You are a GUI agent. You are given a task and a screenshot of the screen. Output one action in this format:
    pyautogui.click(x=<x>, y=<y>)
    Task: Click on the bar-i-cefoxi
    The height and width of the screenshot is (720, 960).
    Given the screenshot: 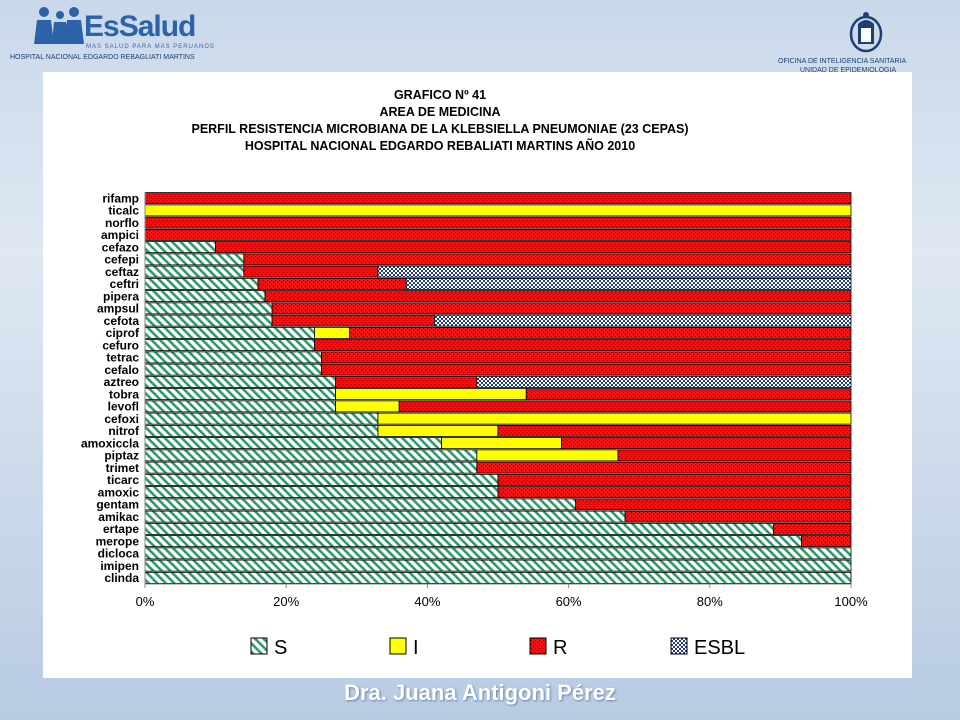 What is the action you would take?
    pyautogui.click(x=614, y=418)
    